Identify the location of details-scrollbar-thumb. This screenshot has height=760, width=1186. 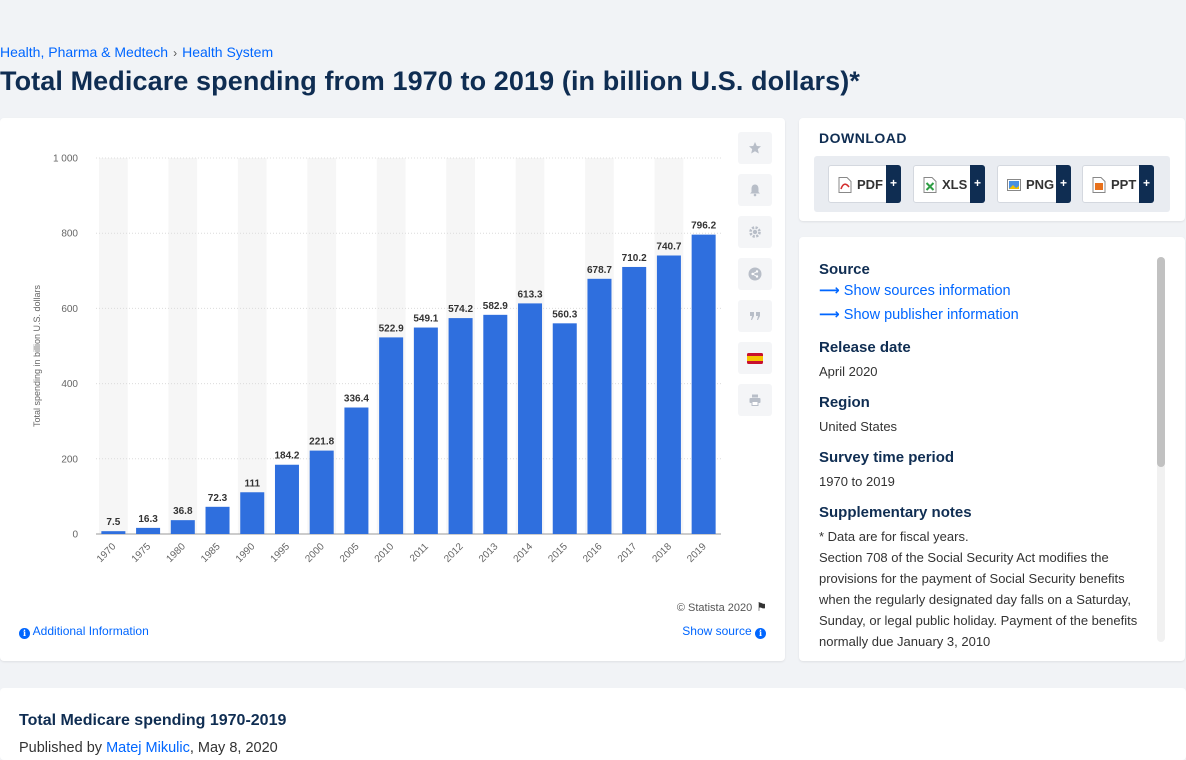
(1161, 362).